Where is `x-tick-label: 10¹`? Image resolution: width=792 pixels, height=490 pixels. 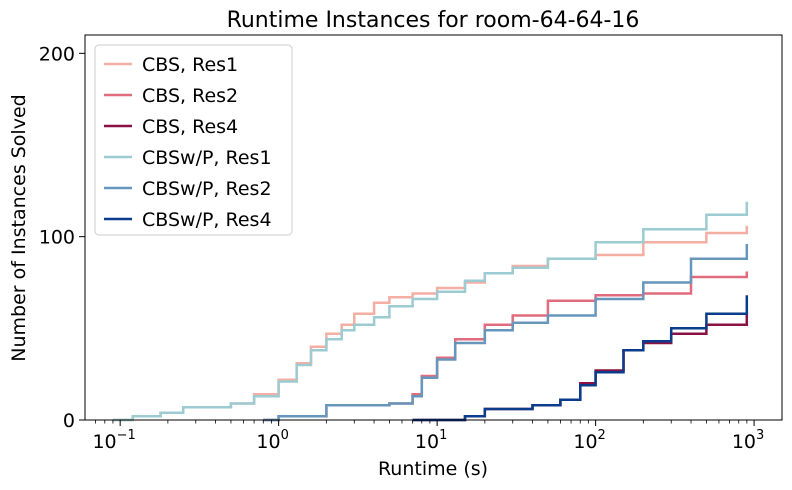
x-tick-label: 10¹ is located at coordinates (431, 440).